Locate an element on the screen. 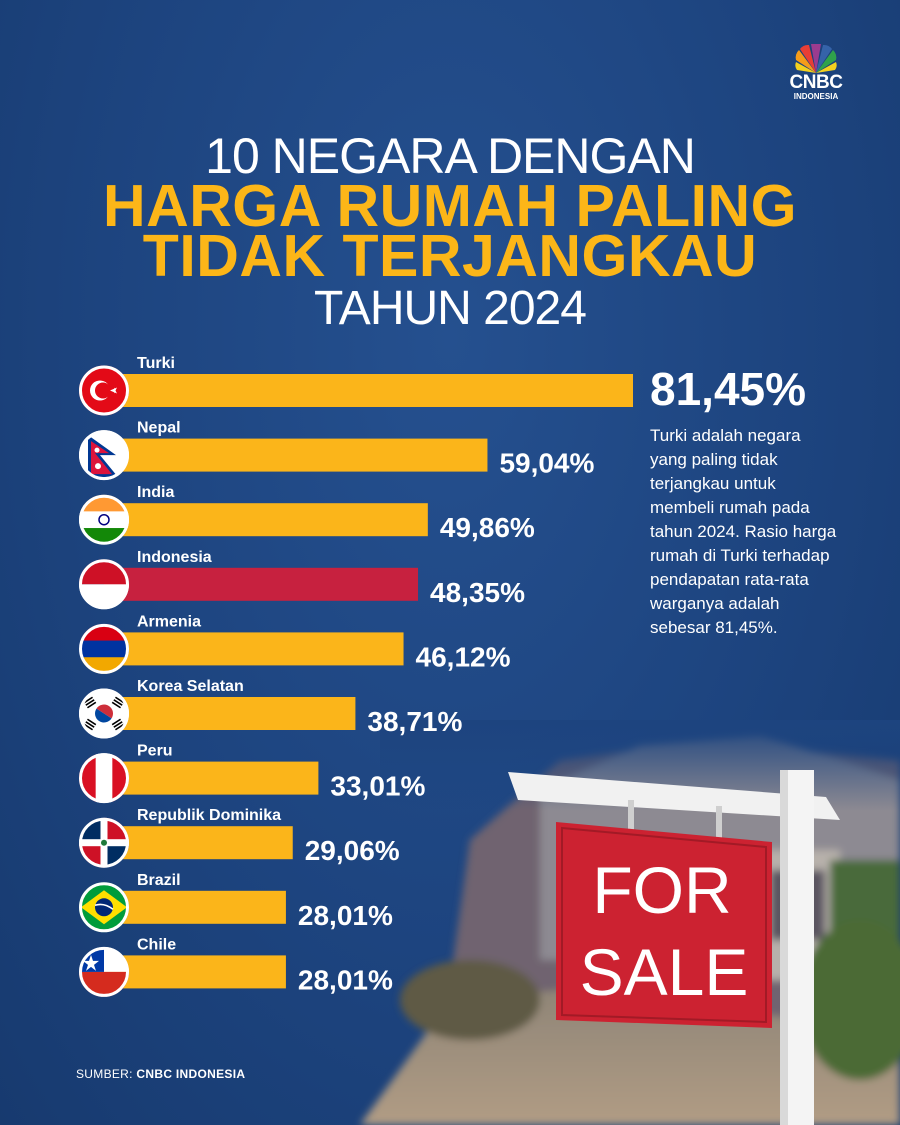 The image size is (900, 1125). value-label: 46,12% is located at coordinates (463, 656).